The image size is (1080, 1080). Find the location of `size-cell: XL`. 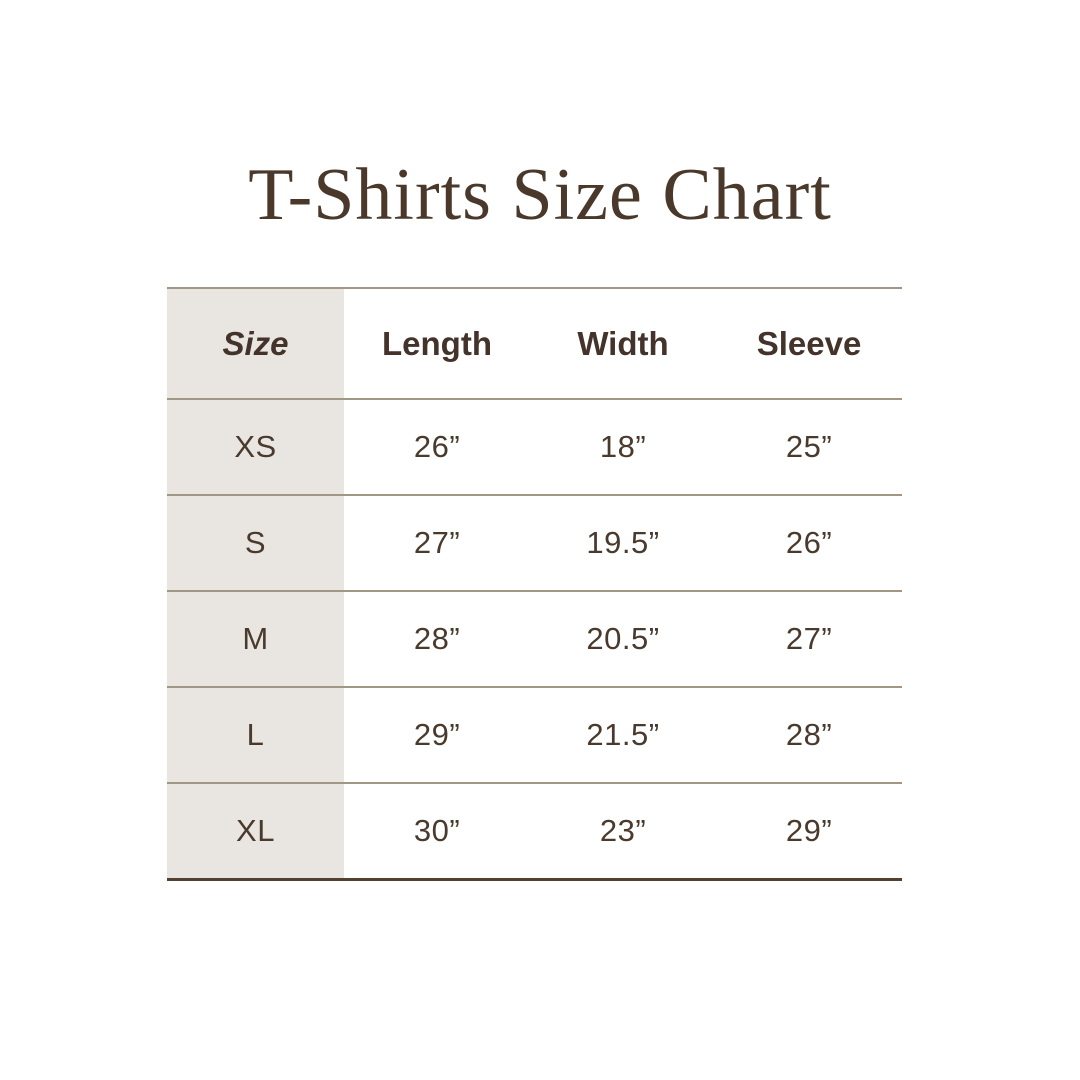

size-cell: XL is located at coordinates (255, 831).